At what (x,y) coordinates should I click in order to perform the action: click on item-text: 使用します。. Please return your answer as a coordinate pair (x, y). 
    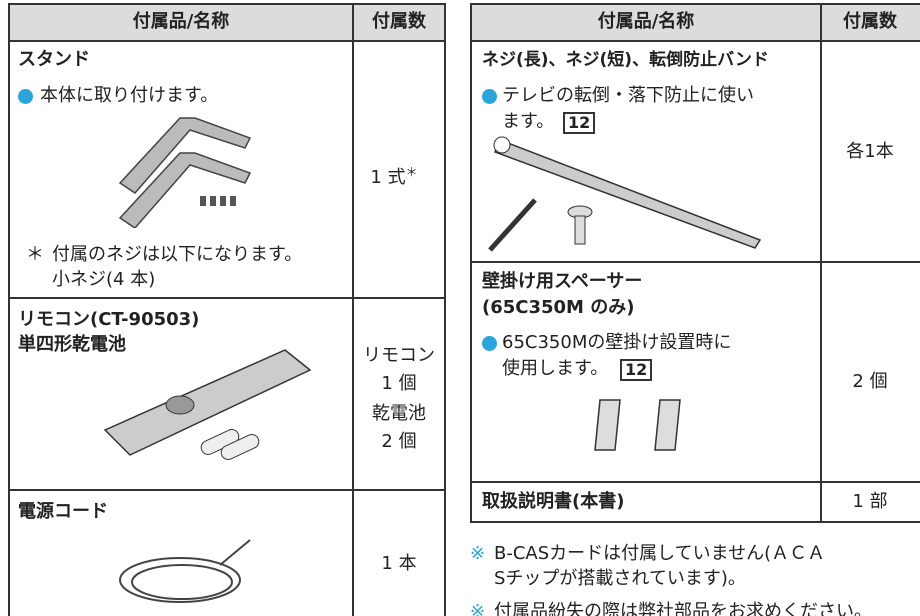
    Looking at the image, I should click on (555, 368).